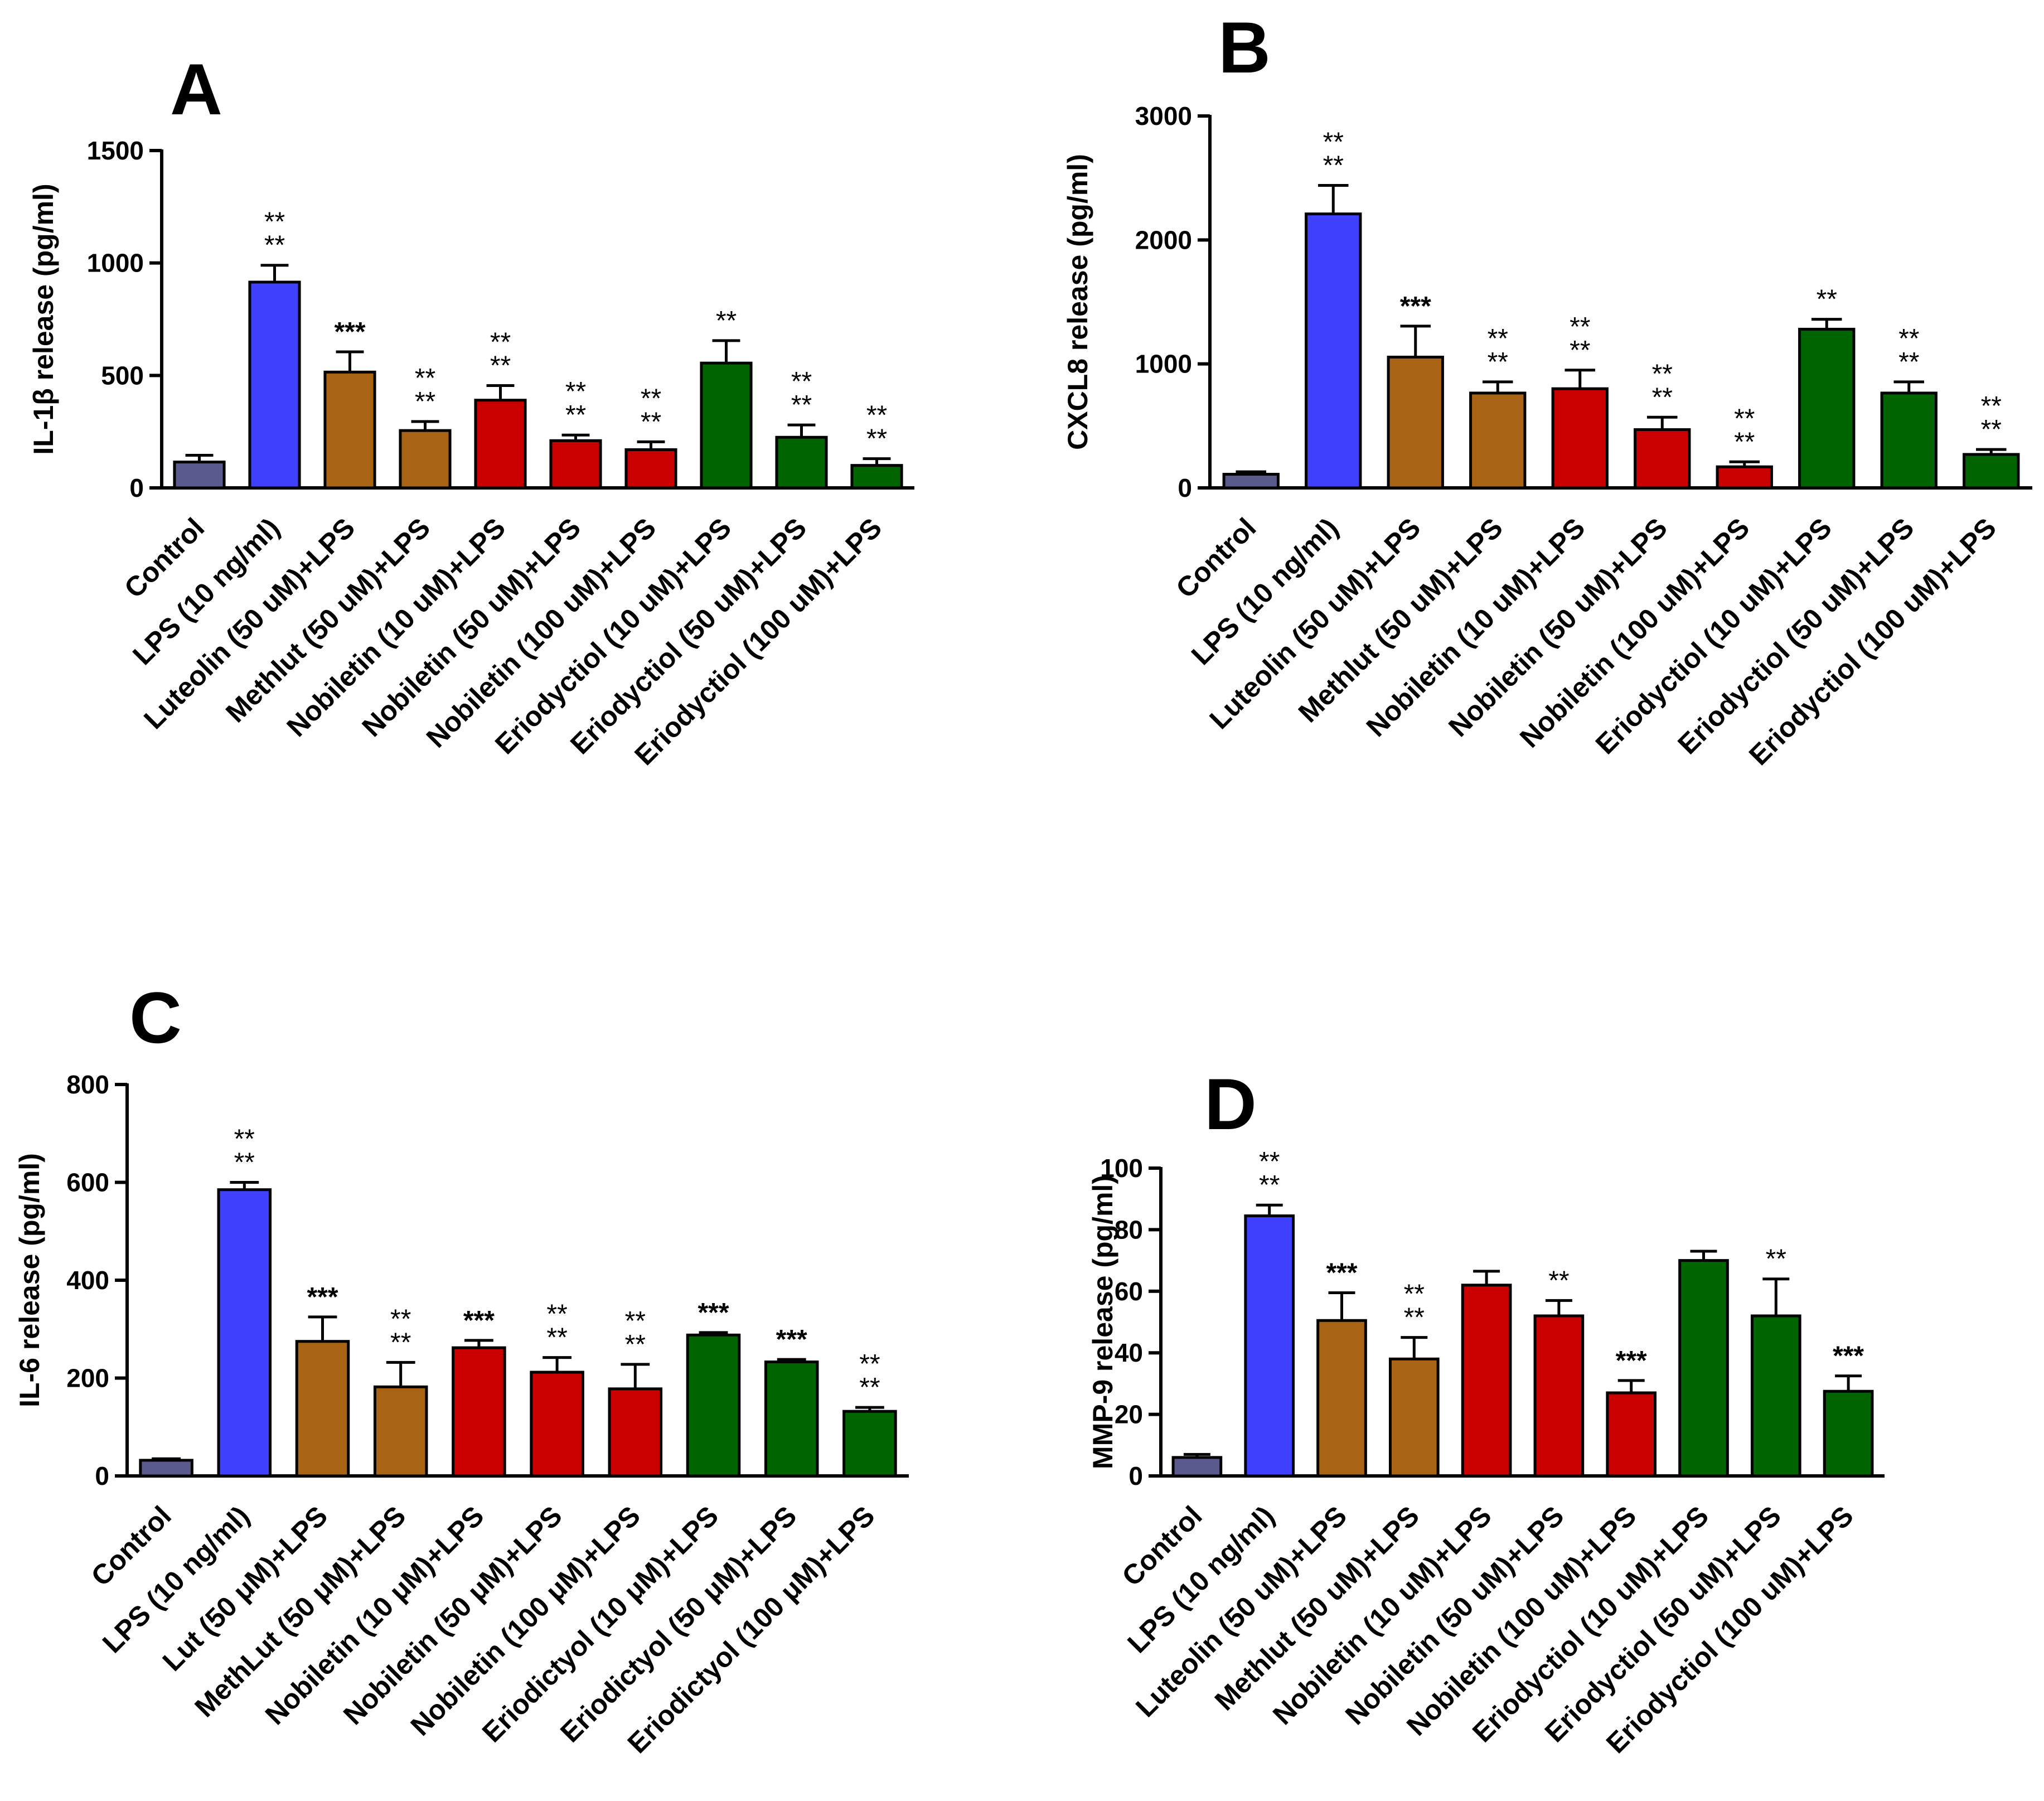 The width and height of the screenshot is (2044, 1801). I want to click on y-tick-label: 80, so click(1129, 1229).